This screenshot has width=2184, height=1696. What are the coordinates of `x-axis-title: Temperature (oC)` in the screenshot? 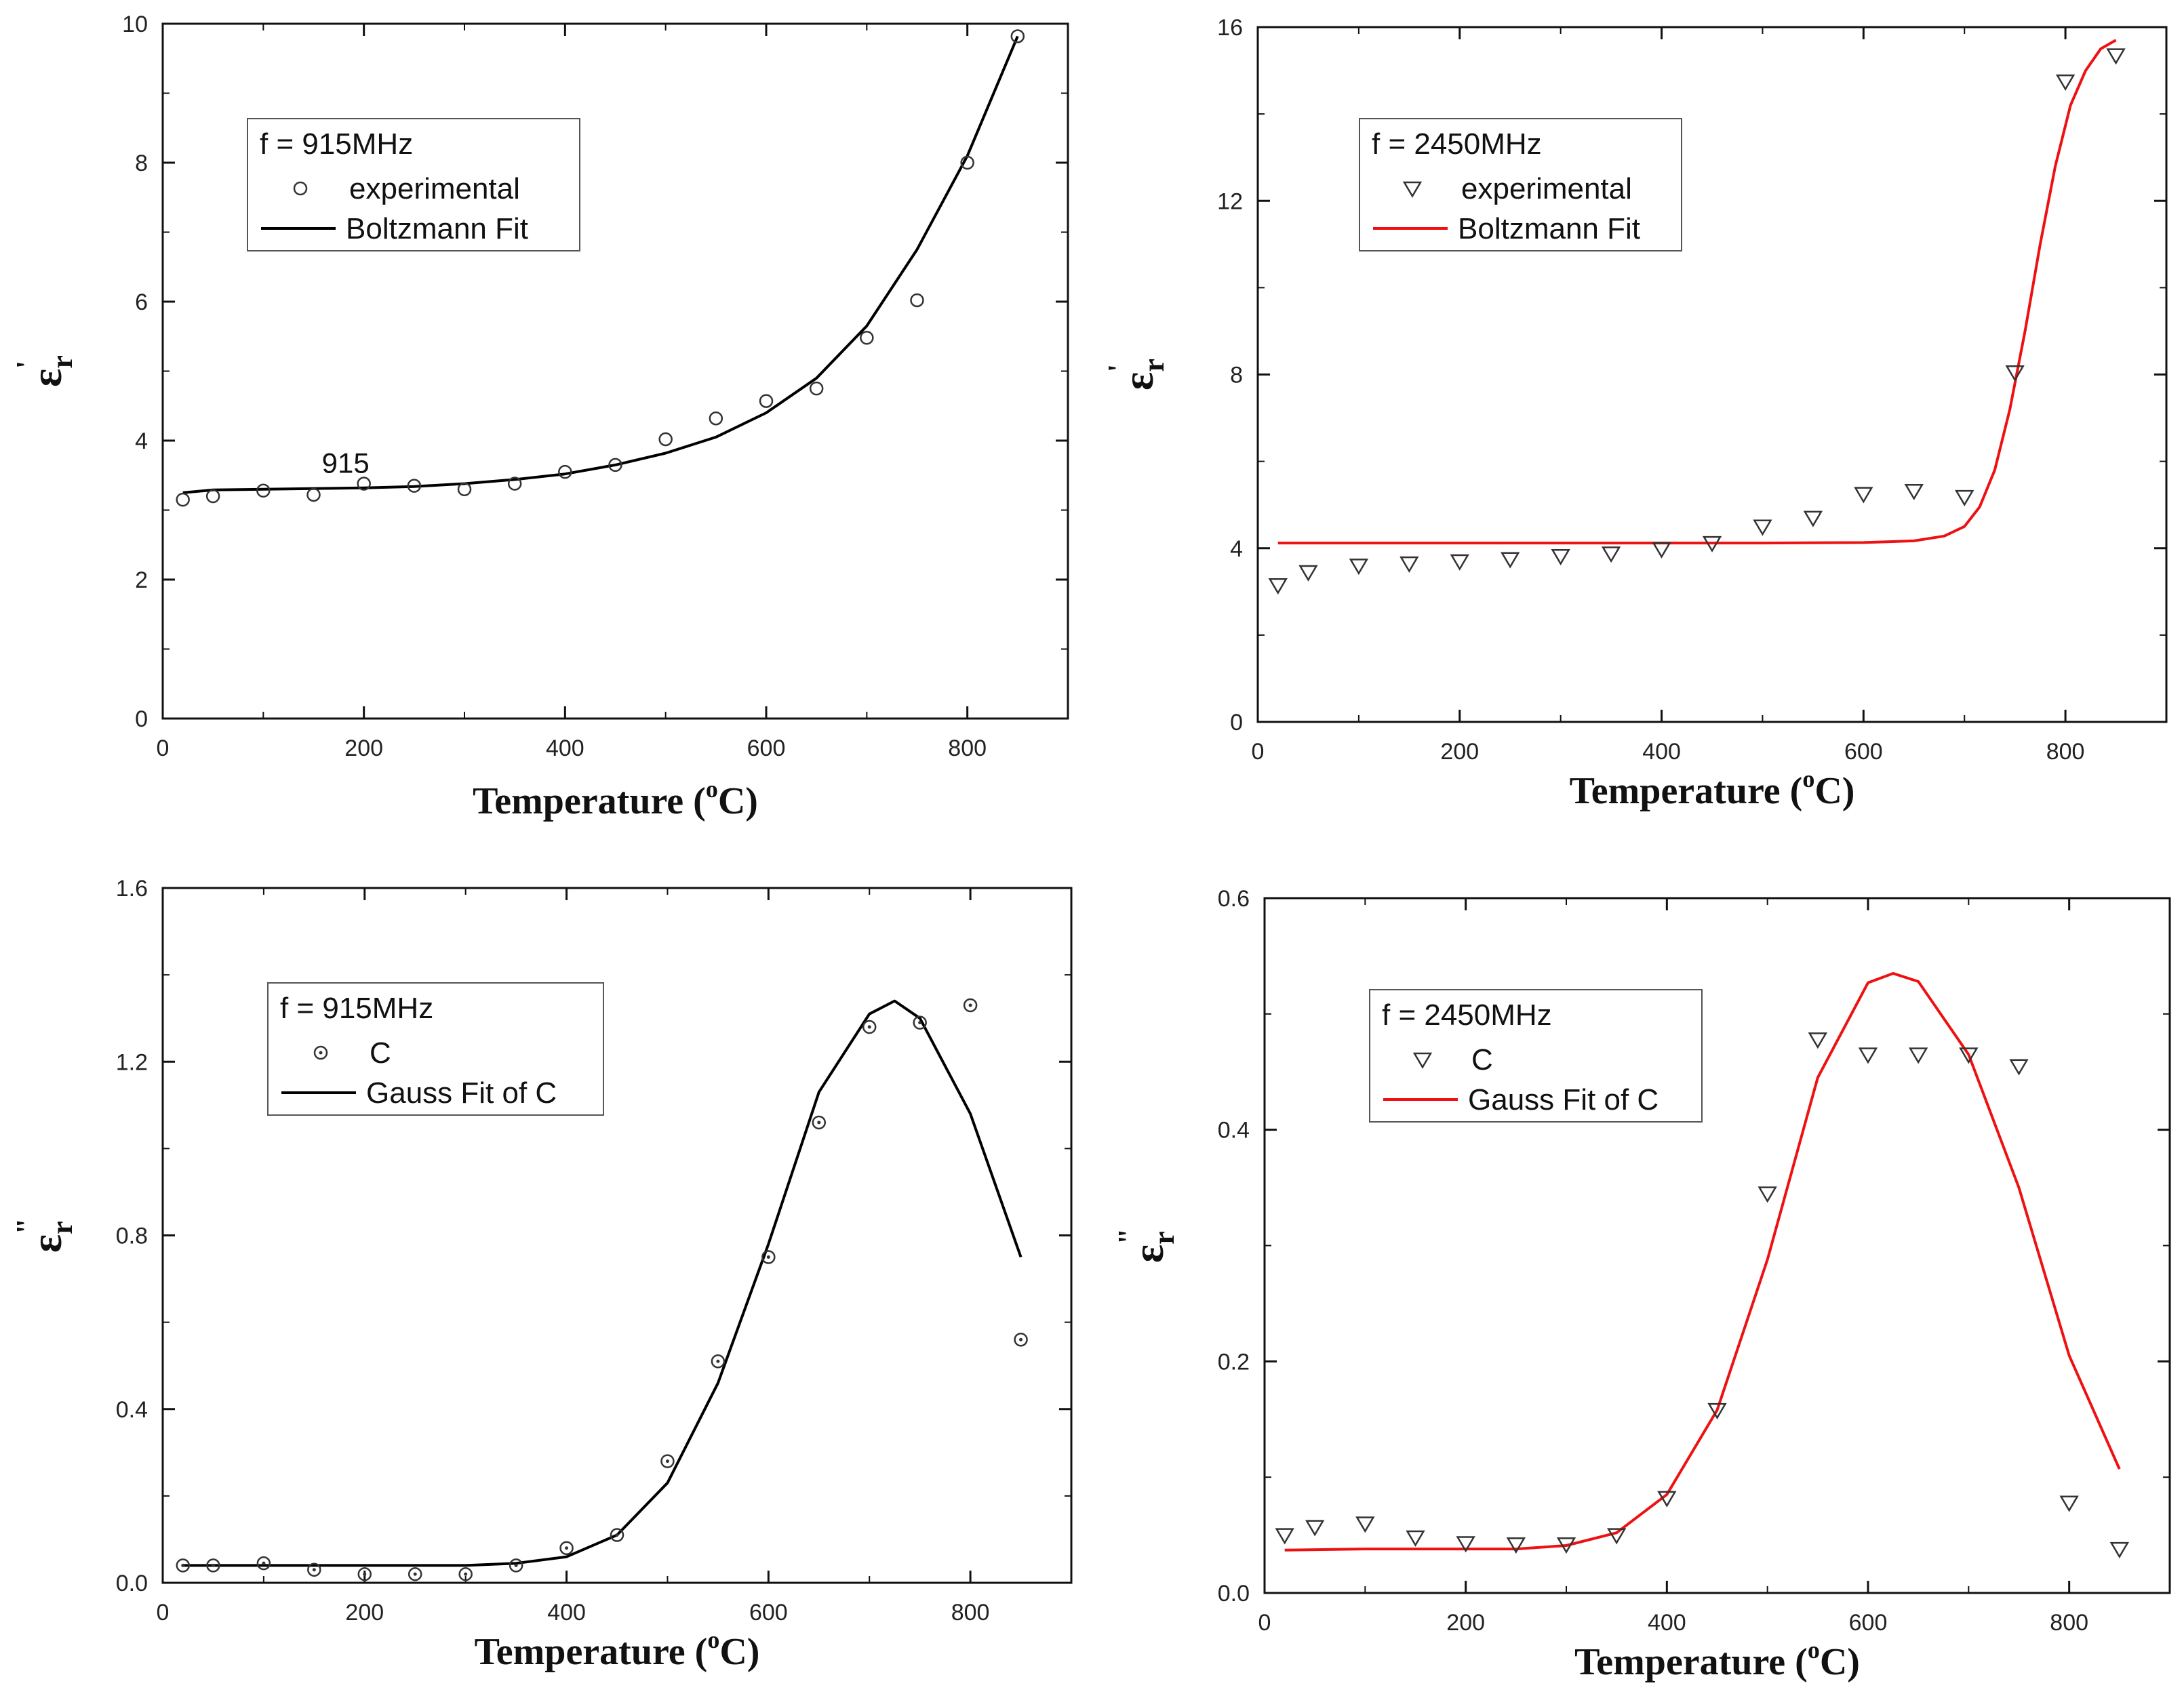 It's located at (1717, 1659).